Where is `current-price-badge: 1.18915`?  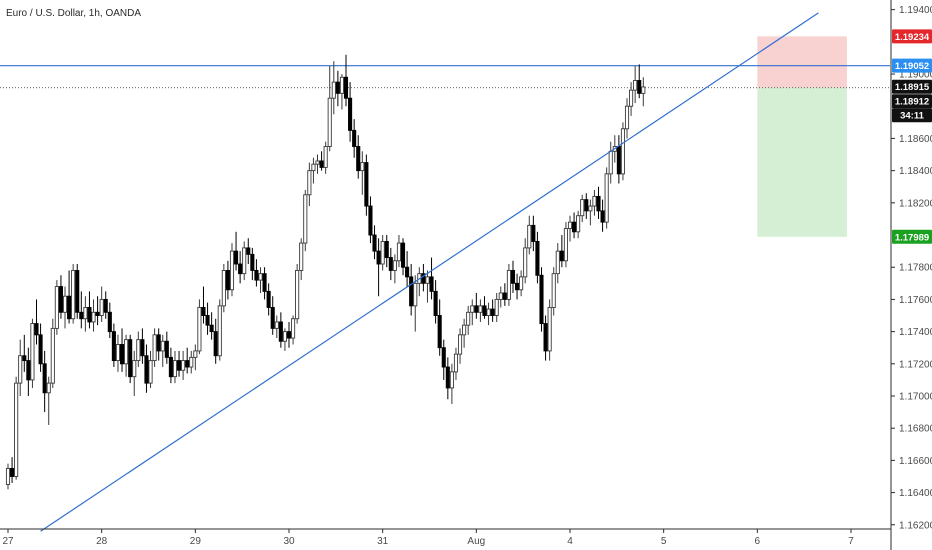
current-price-badge: 1.18915 is located at coordinates (912, 86).